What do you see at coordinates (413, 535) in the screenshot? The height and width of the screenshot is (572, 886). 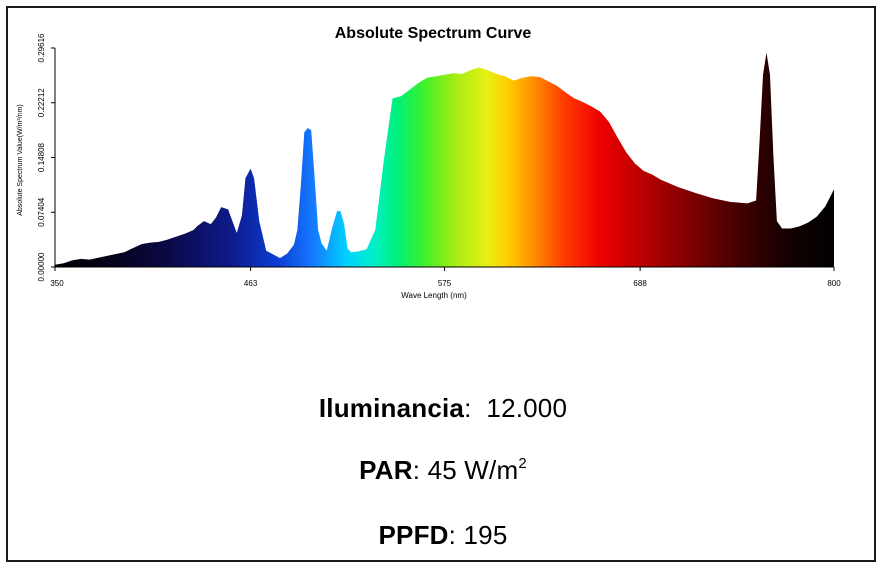 I see `ppfd-label: PPFD` at bounding box center [413, 535].